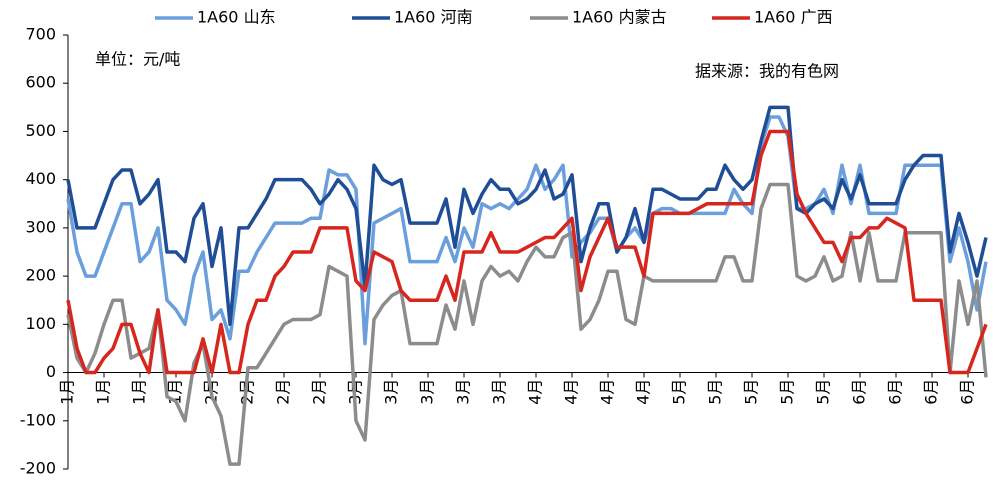  What do you see at coordinates (40, 130) in the screenshot?
I see `y-tick-label: 500` at bounding box center [40, 130].